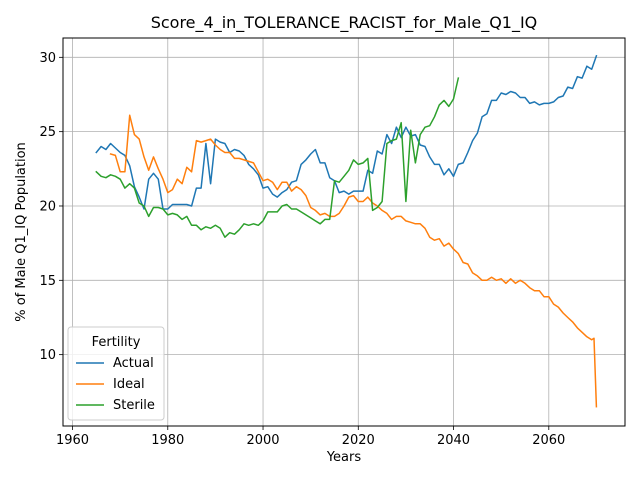 The height and width of the screenshot is (480, 640). What do you see at coordinates (47, 132) in the screenshot?
I see `y-tick-label: 25` at bounding box center [47, 132].